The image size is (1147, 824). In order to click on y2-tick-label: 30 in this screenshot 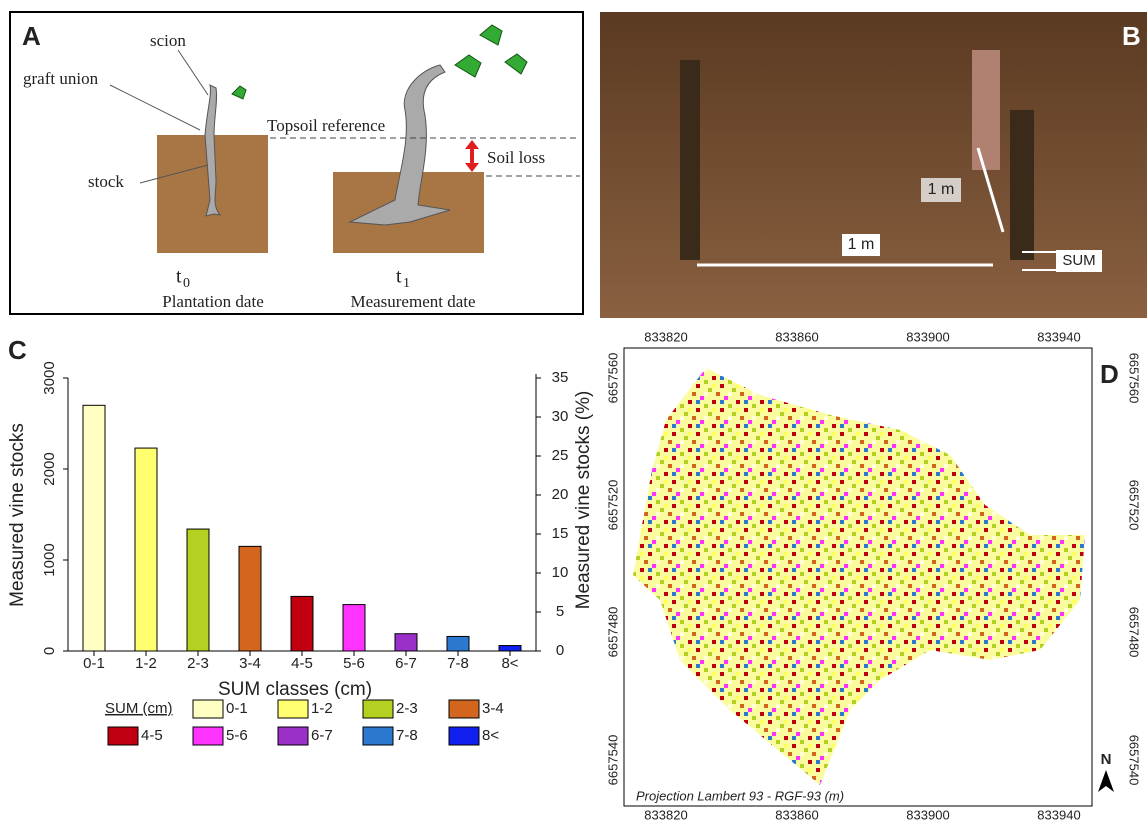, I will do `click(560, 416)`.